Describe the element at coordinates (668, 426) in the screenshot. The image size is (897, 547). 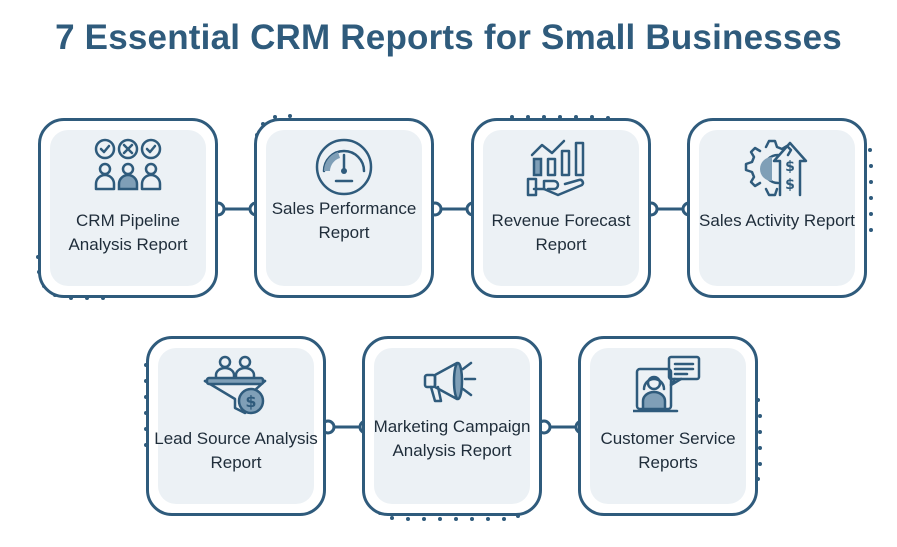
I see `card-customer-service-reports: Customer Service Reports` at that location.